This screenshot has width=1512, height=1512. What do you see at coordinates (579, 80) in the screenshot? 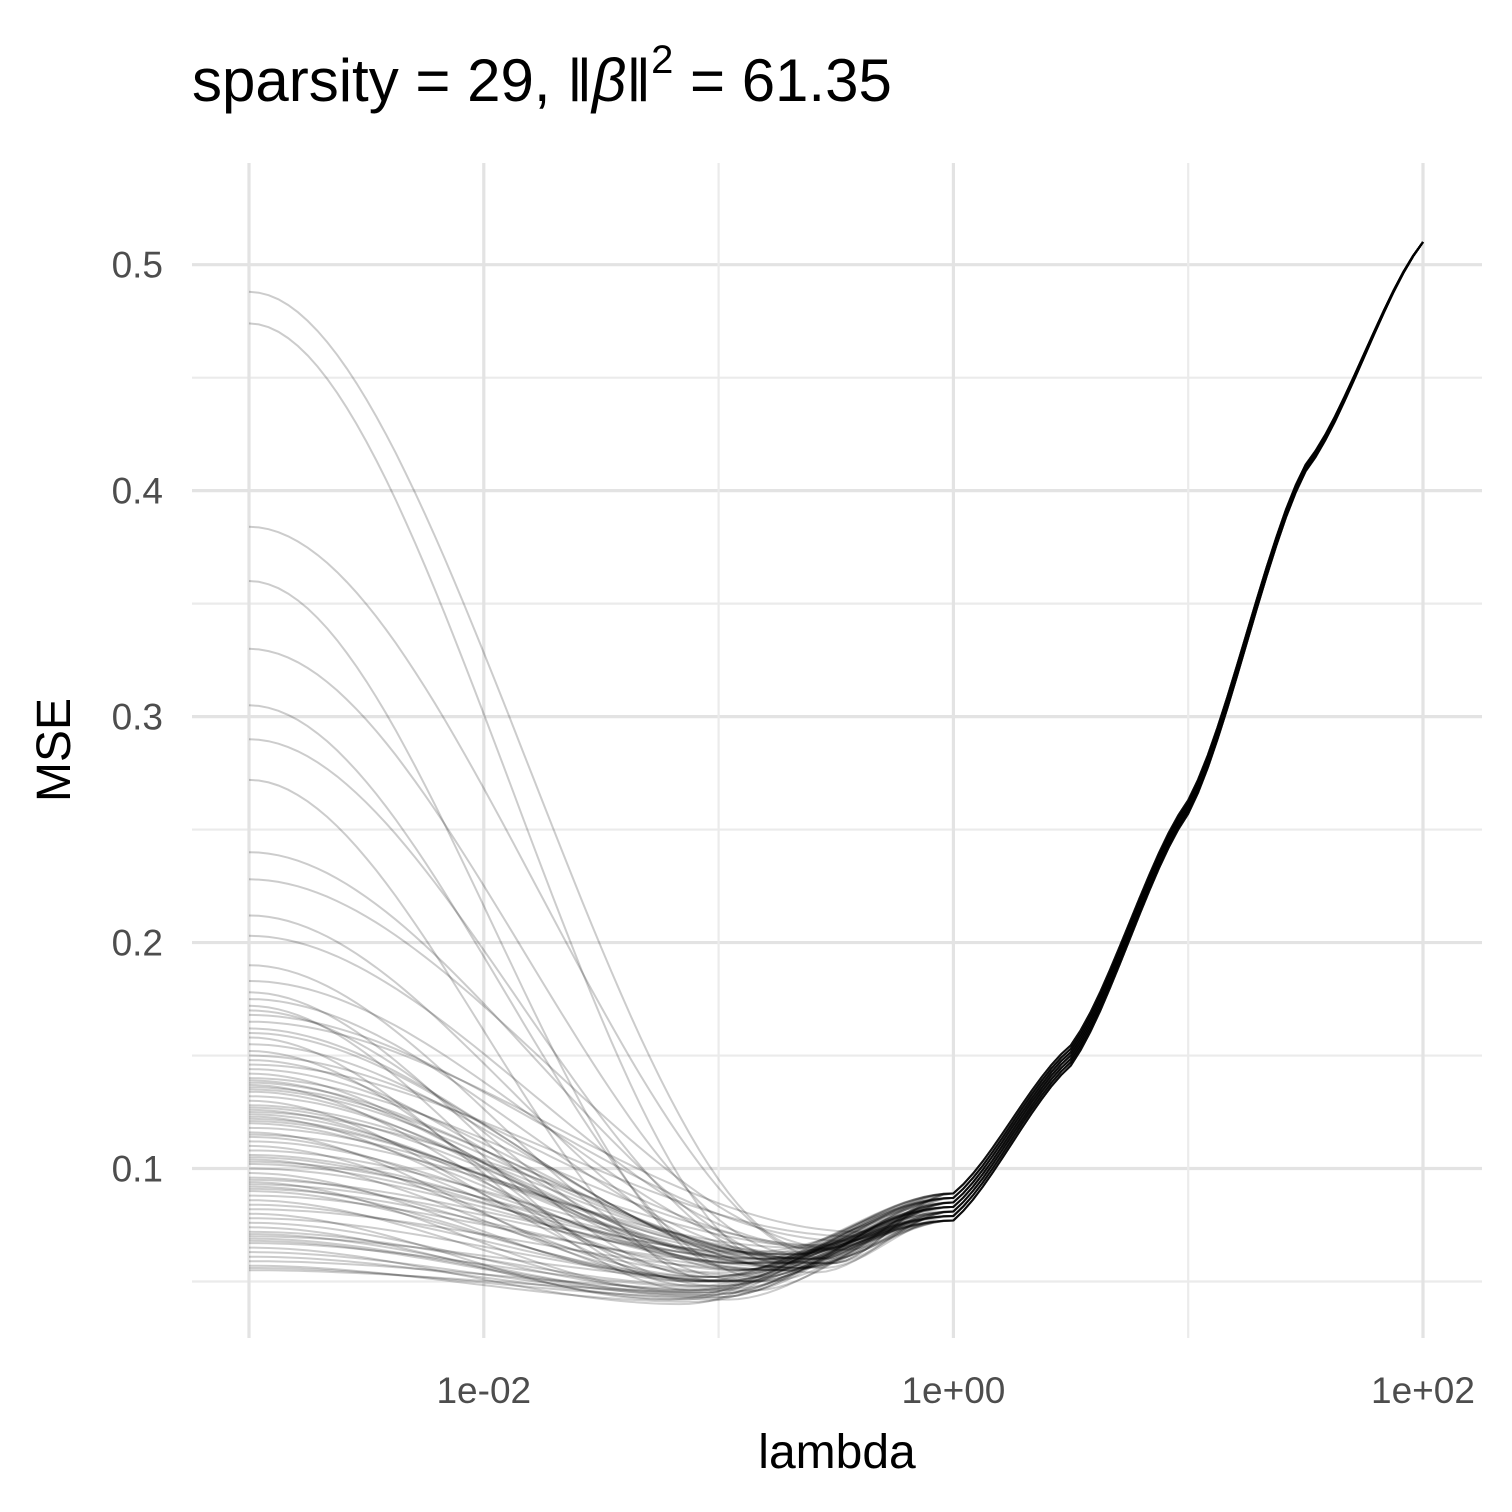
I see `norm-bar-left: ‖` at bounding box center [579, 80].